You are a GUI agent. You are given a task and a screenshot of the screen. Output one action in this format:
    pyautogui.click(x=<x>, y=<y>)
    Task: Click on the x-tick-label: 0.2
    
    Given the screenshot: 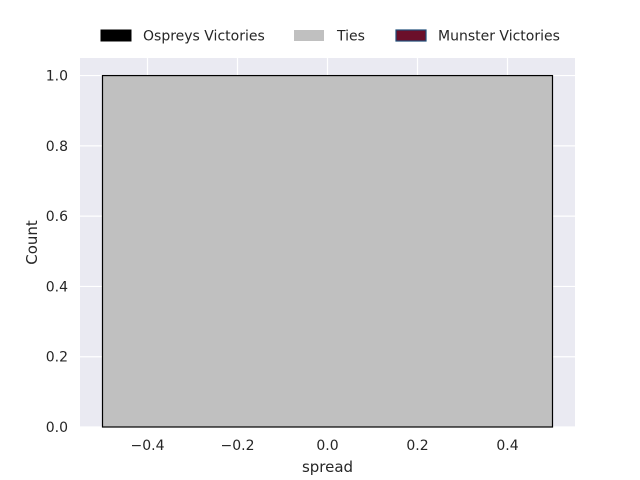 What is the action you would take?
    pyautogui.click(x=417, y=446)
    